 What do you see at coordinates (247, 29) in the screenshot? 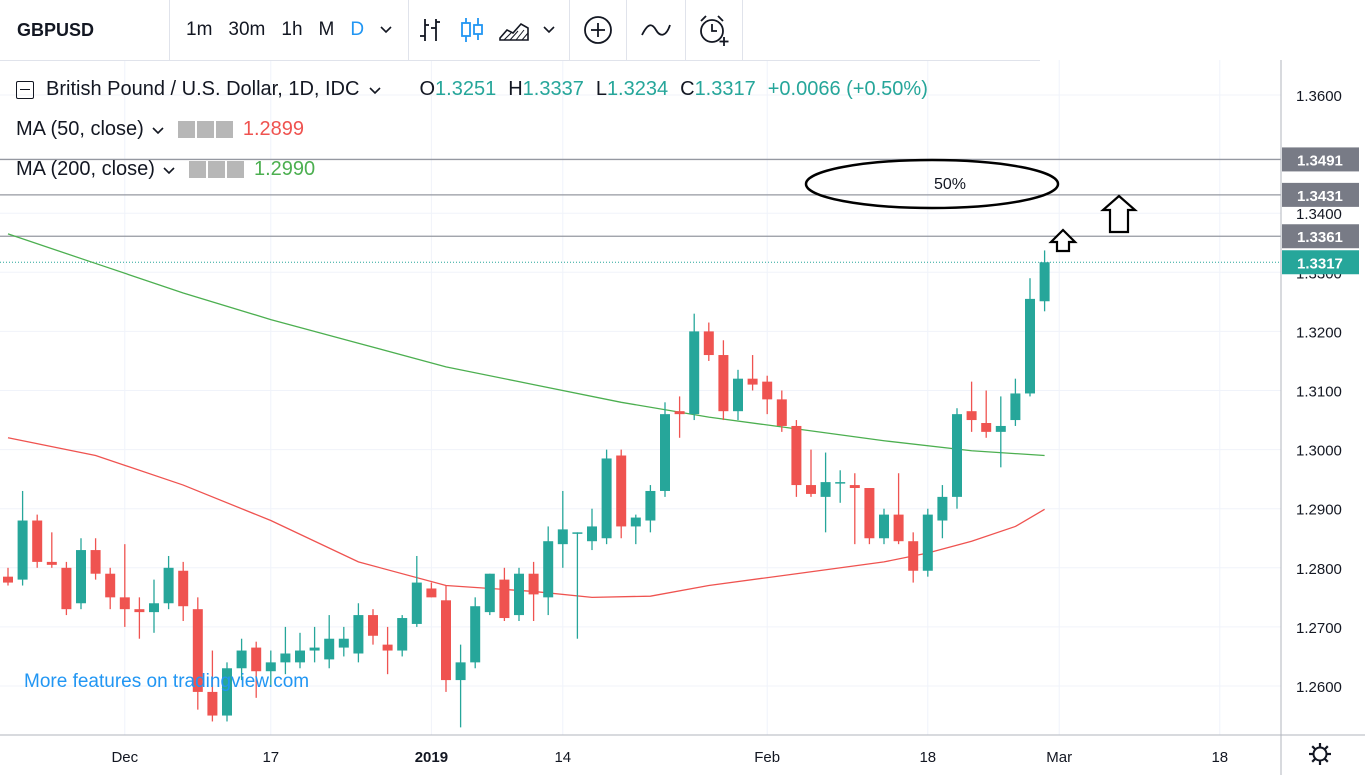
I see `interval-30m: 30m` at bounding box center [247, 29].